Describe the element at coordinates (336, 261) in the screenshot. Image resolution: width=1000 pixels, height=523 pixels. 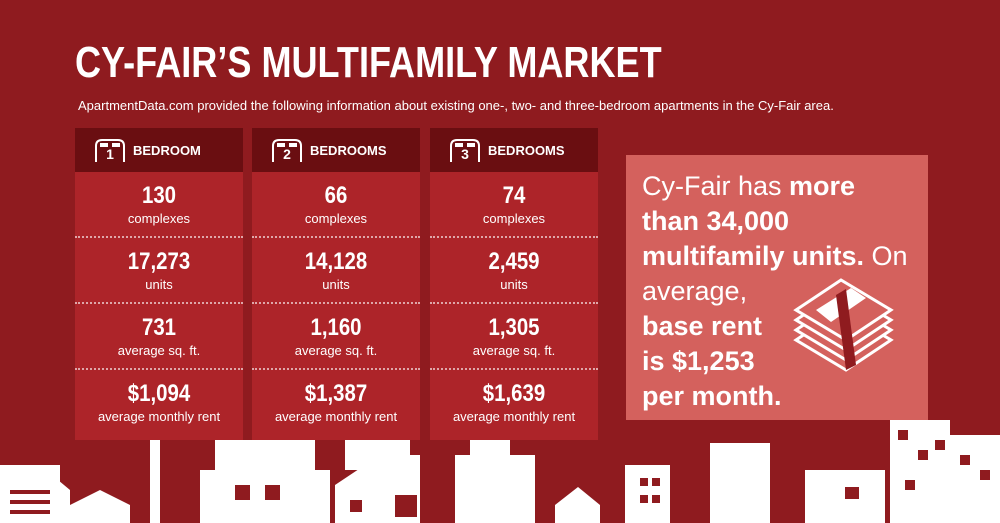
I see `stat-value: 14,128` at that location.